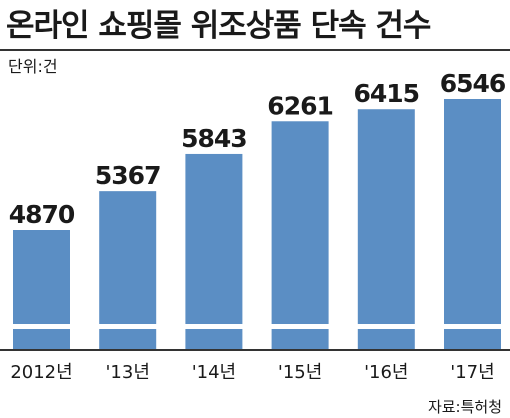 This screenshot has height=418, width=510. I want to click on data-label: 6261, so click(300, 105).